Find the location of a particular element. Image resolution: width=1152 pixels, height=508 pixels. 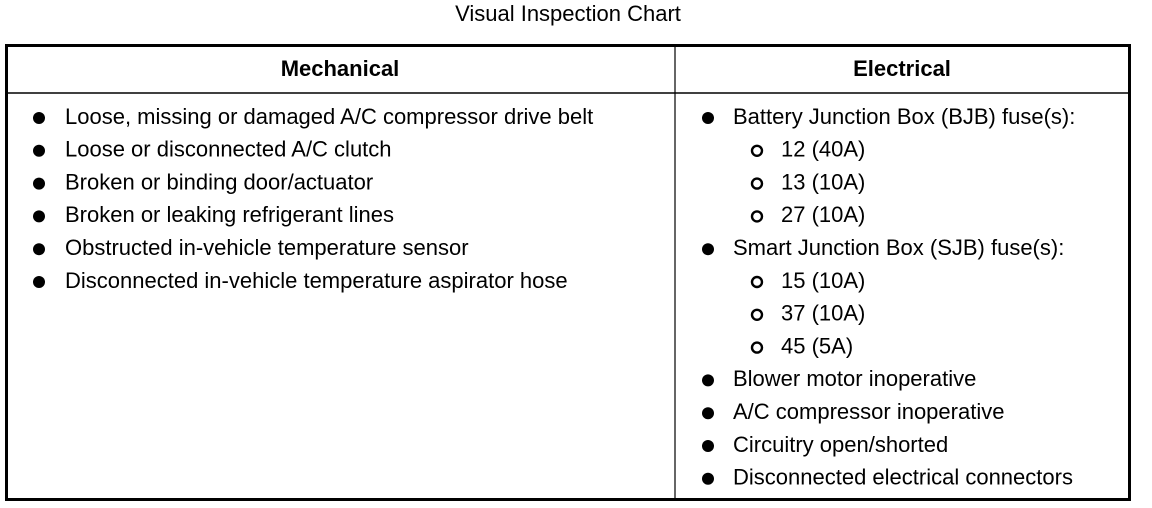

list-item: Loose or disconnected A/C clutch is located at coordinates (228, 149).